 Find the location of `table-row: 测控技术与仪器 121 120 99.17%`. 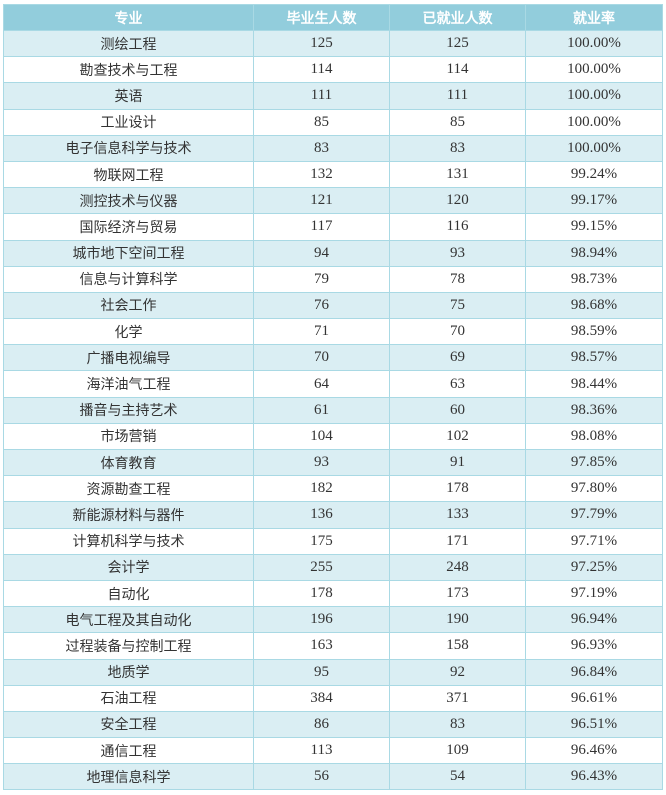

table-row: 测控技术与仪器 121 120 99.17% is located at coordinates (333, 201).